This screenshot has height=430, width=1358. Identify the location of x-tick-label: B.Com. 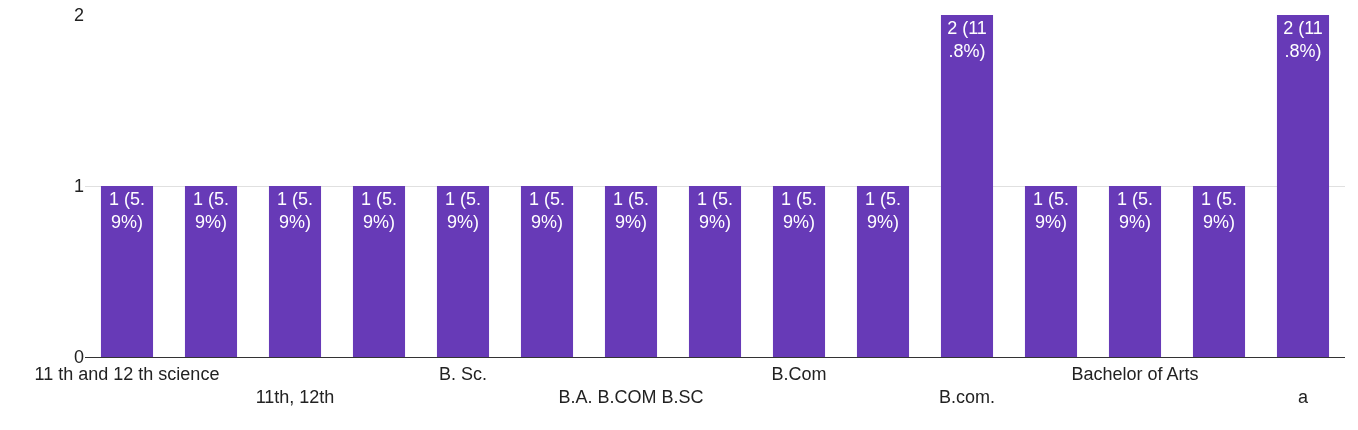
(799, 373).